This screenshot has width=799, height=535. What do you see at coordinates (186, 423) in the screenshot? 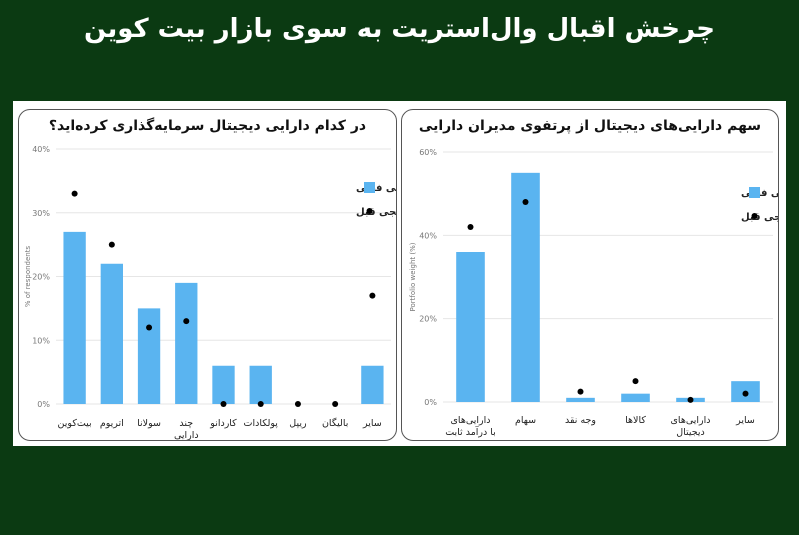
I see `category-label: چند` at bounding box center [186, 423].